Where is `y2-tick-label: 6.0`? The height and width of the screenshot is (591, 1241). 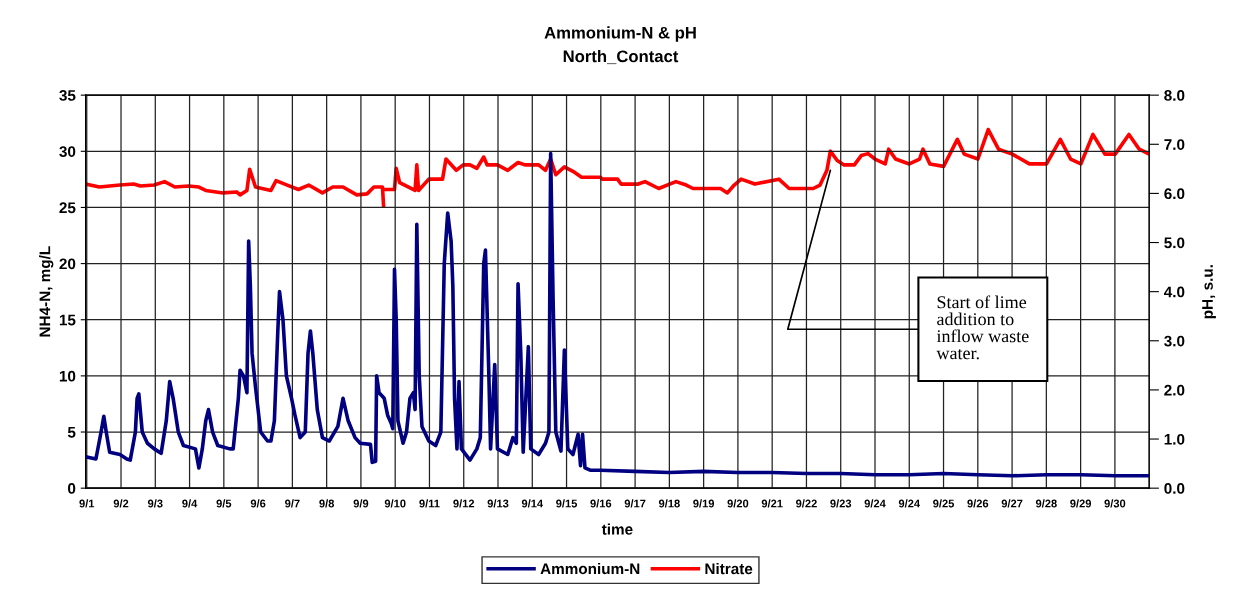
y2-tick-label: 6.0 is located at coordinates (1174, 194).